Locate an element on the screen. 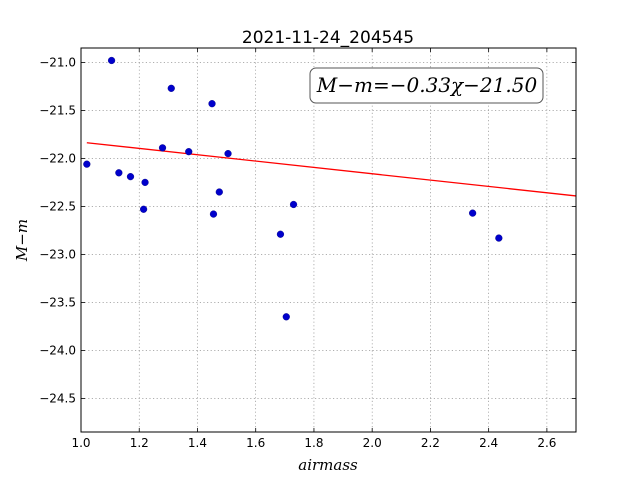  x-tick-labels: 1.0 1.2 1.4 1.6 1.8 2.0 2.2 2.4 2.6 is located at coordinates (313, 443).